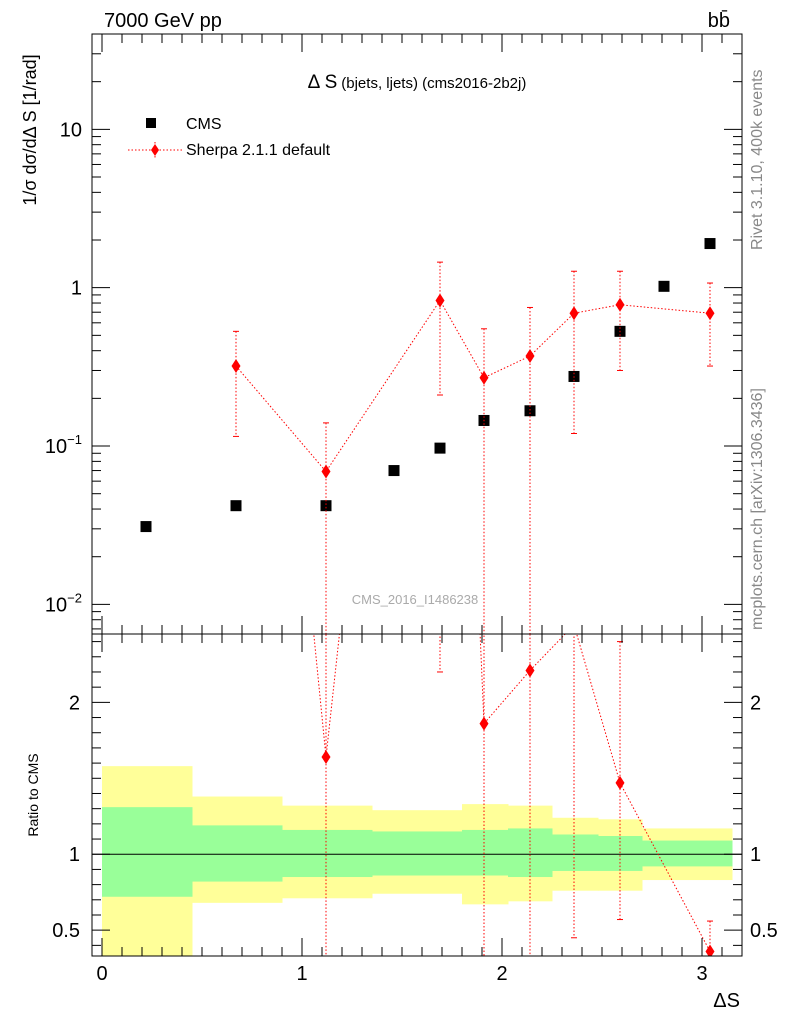  Describe the element at coordinates (757, 159) in the screenshot. I see `rivet-label: Rivet 3.1.10, 400k events` at that location.